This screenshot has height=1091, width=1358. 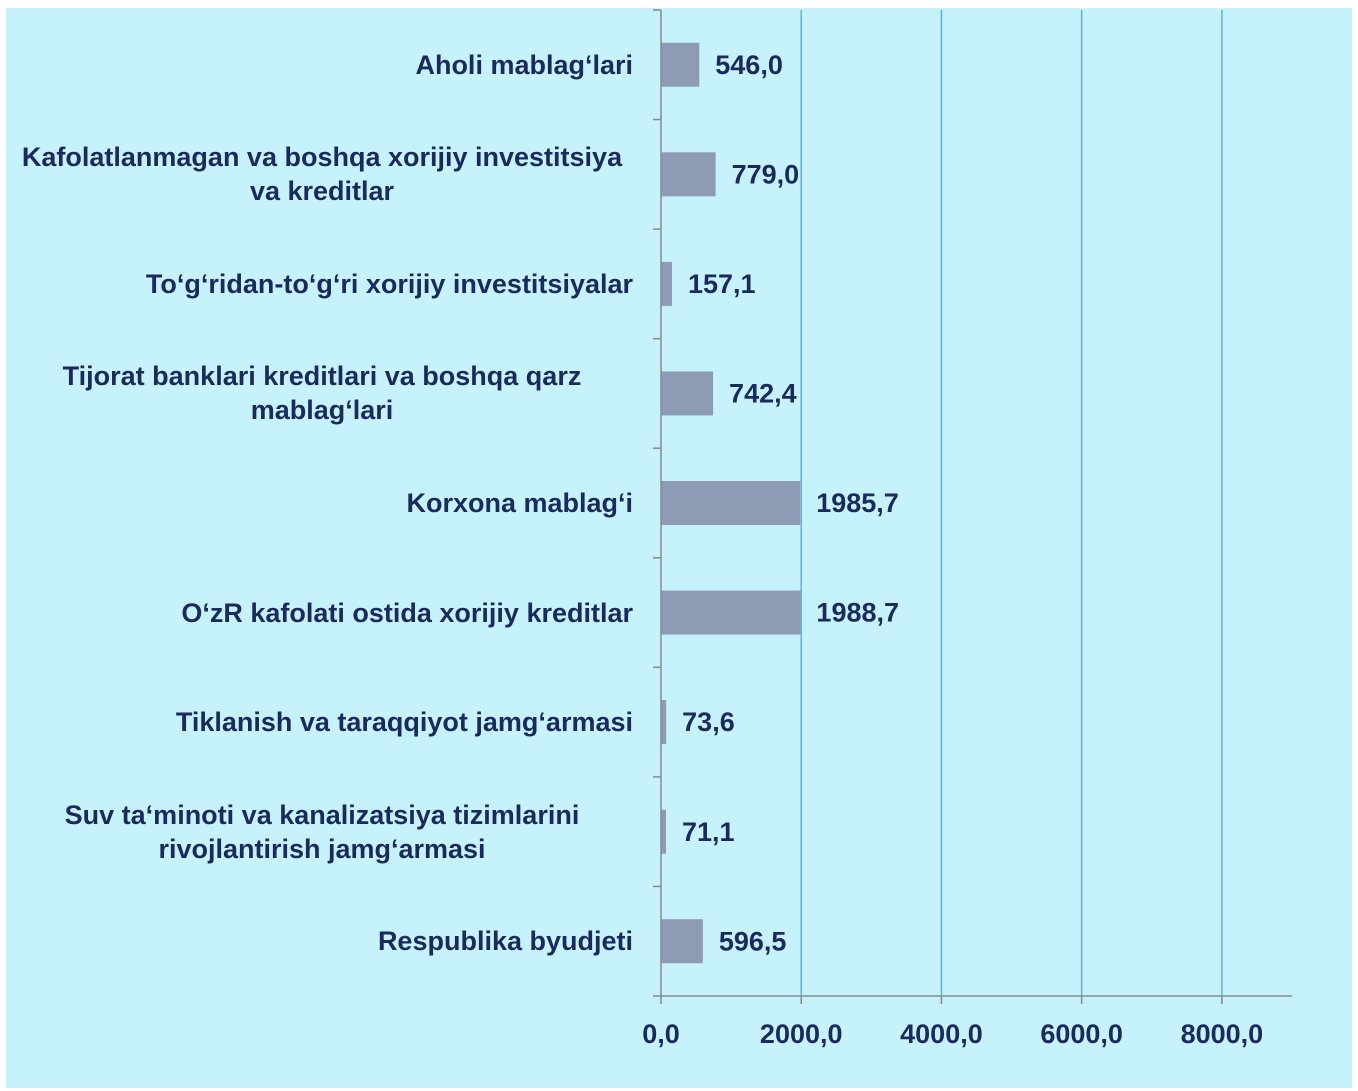 I want to click on x-tick-label: 6000,0, so click(x=1081, y=1034).